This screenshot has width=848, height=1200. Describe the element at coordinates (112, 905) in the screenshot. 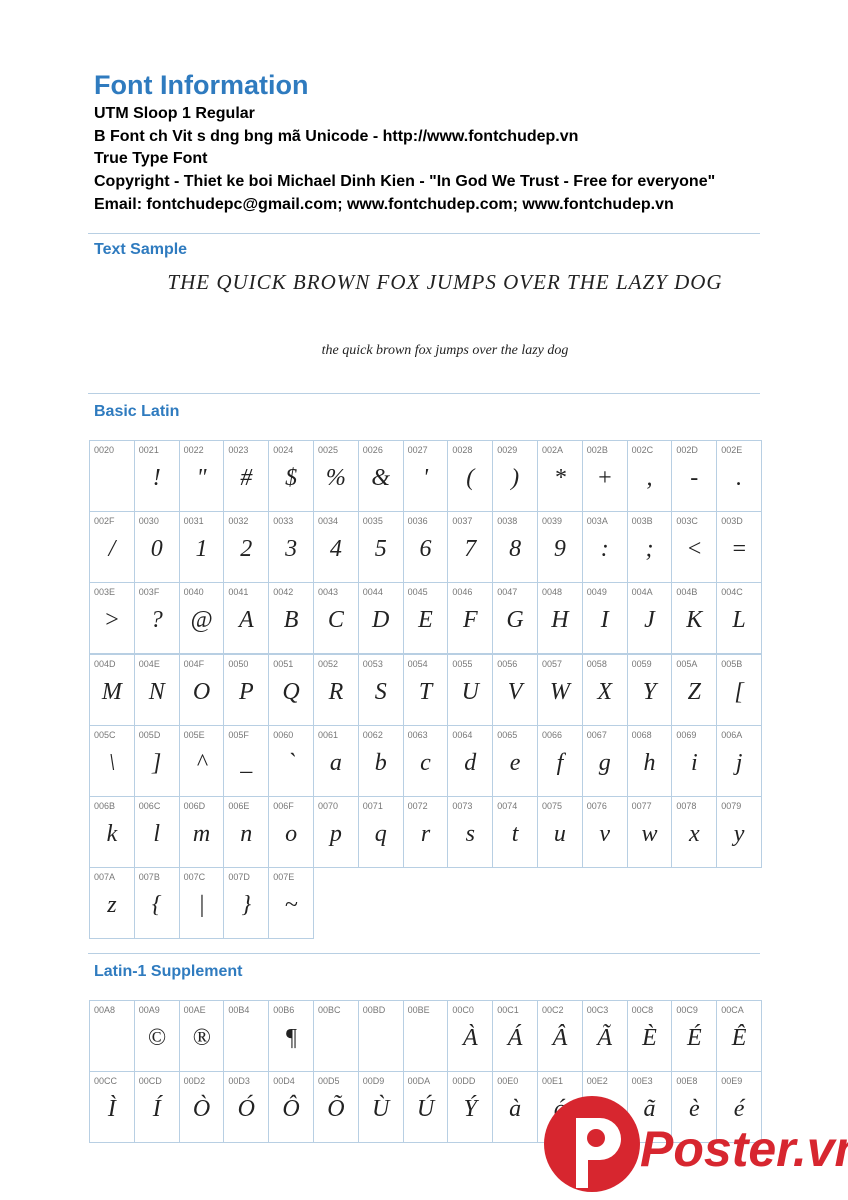

I see `glyph: z` at that location.